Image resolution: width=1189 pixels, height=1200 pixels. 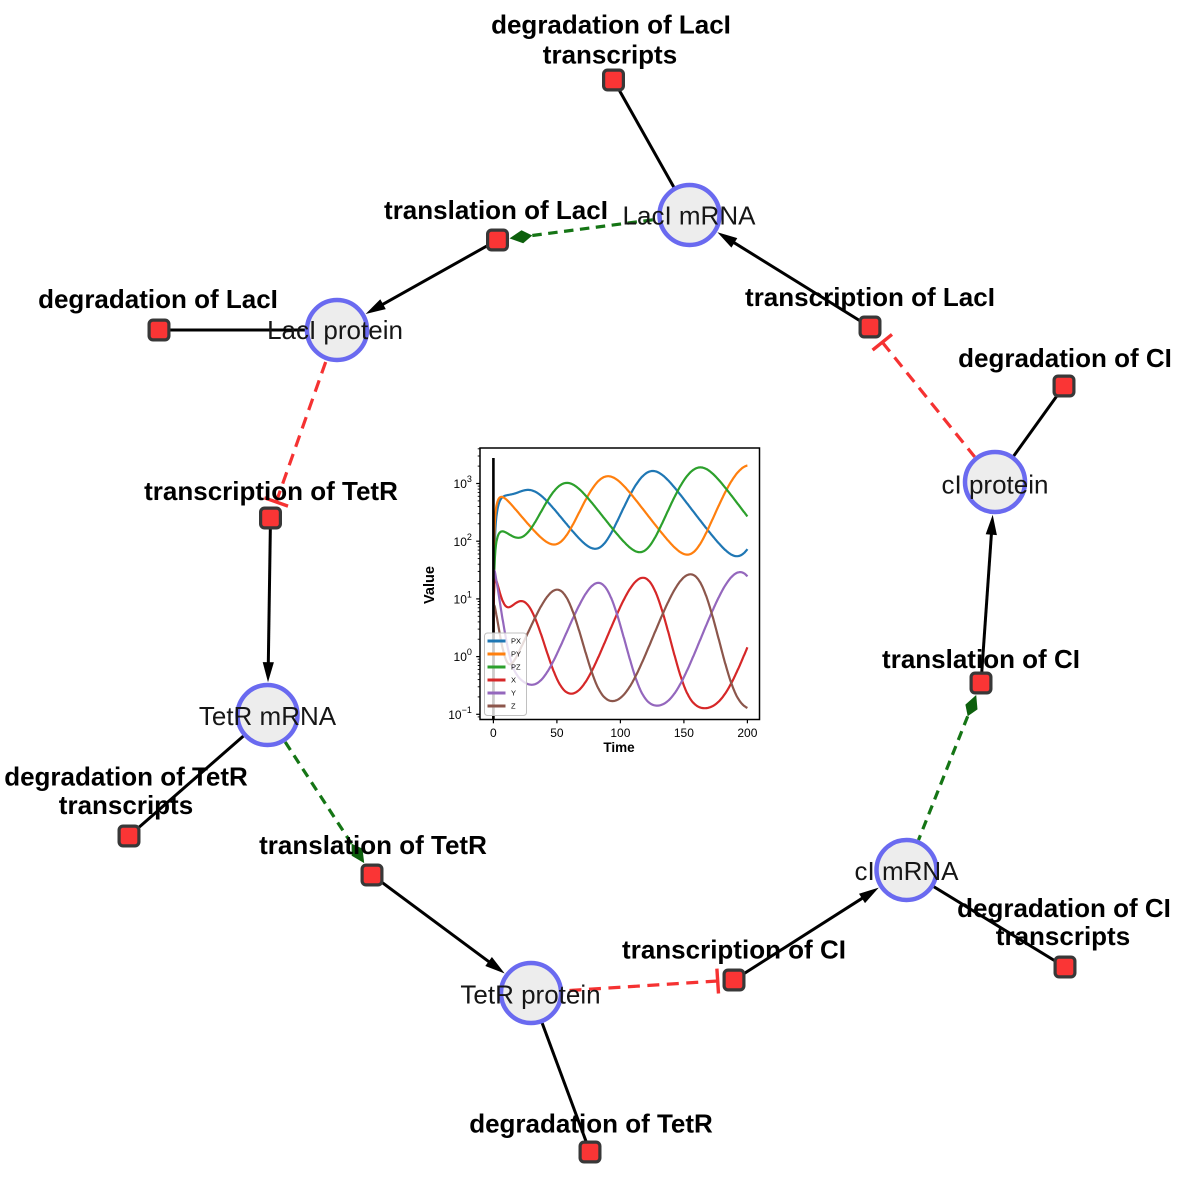 What do you see at coordinates (619, 747) in the screenshot?
I see `svg-text: Time` at bounding box center [619, 747].